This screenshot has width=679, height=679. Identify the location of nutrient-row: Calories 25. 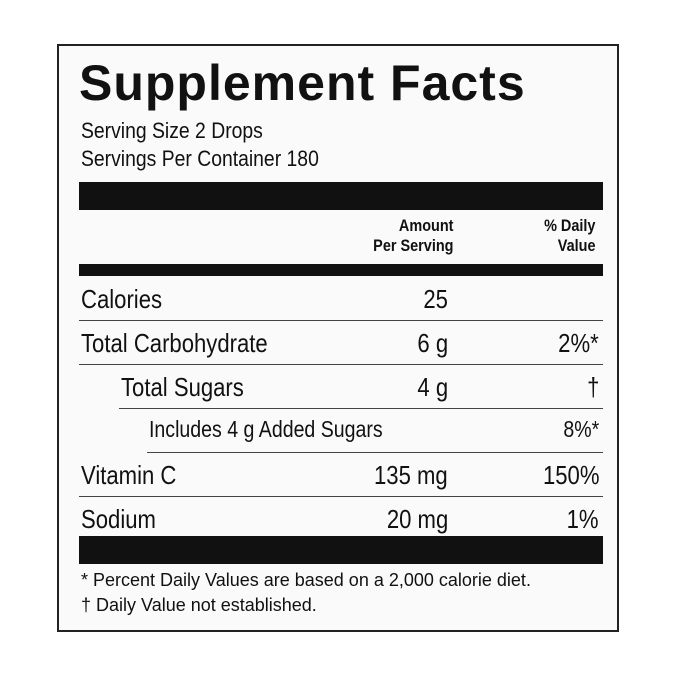
(341, 298).